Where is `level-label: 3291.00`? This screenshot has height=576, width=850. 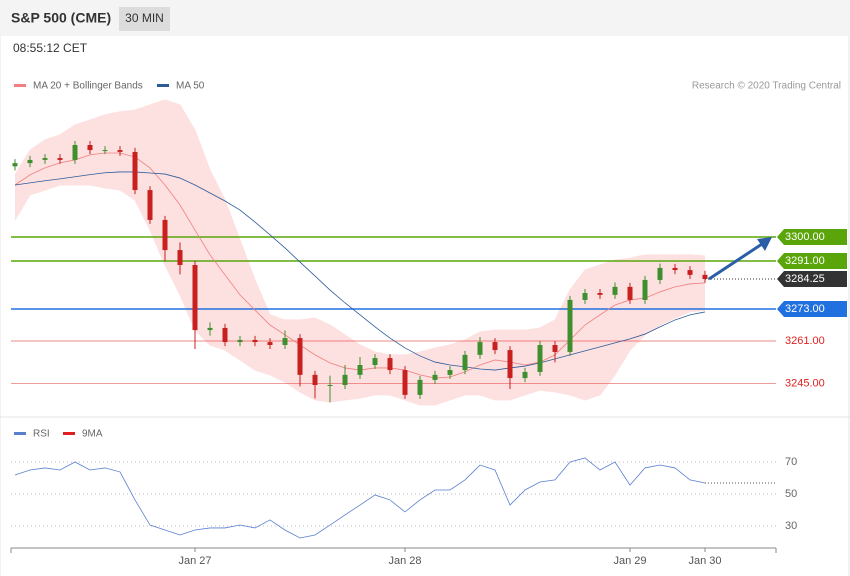
level-label: 3291.00 is located at coordinates (805, 261).